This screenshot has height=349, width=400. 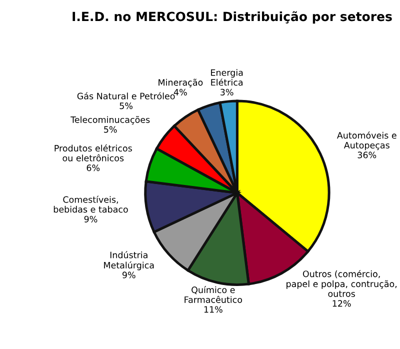 I want to click on slice-label: Automóveis e Autopeças, so click(x=366, y=141).